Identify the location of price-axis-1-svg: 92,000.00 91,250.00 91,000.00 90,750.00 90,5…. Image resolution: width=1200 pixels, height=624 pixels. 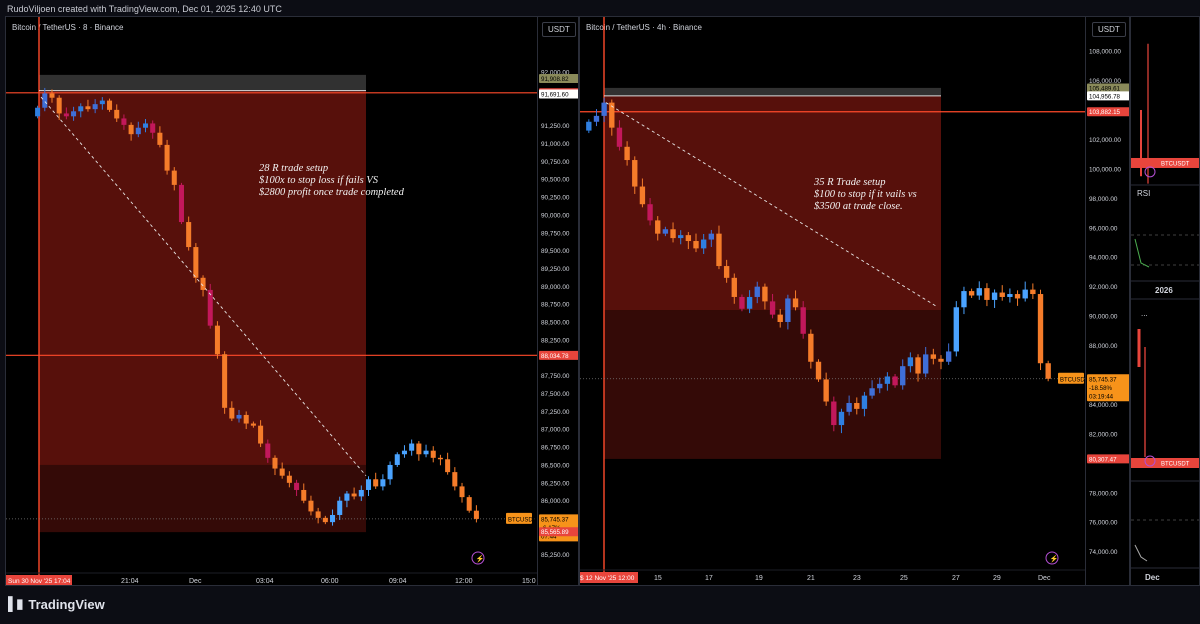
(558, 314).